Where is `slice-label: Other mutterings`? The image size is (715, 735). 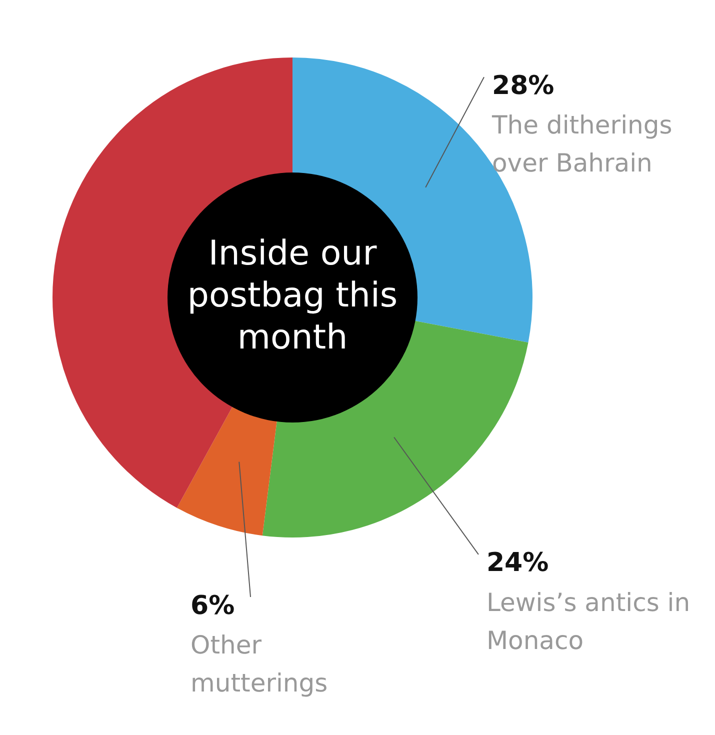
slice-label: Other mutterings is located at coordinates (259, 664).